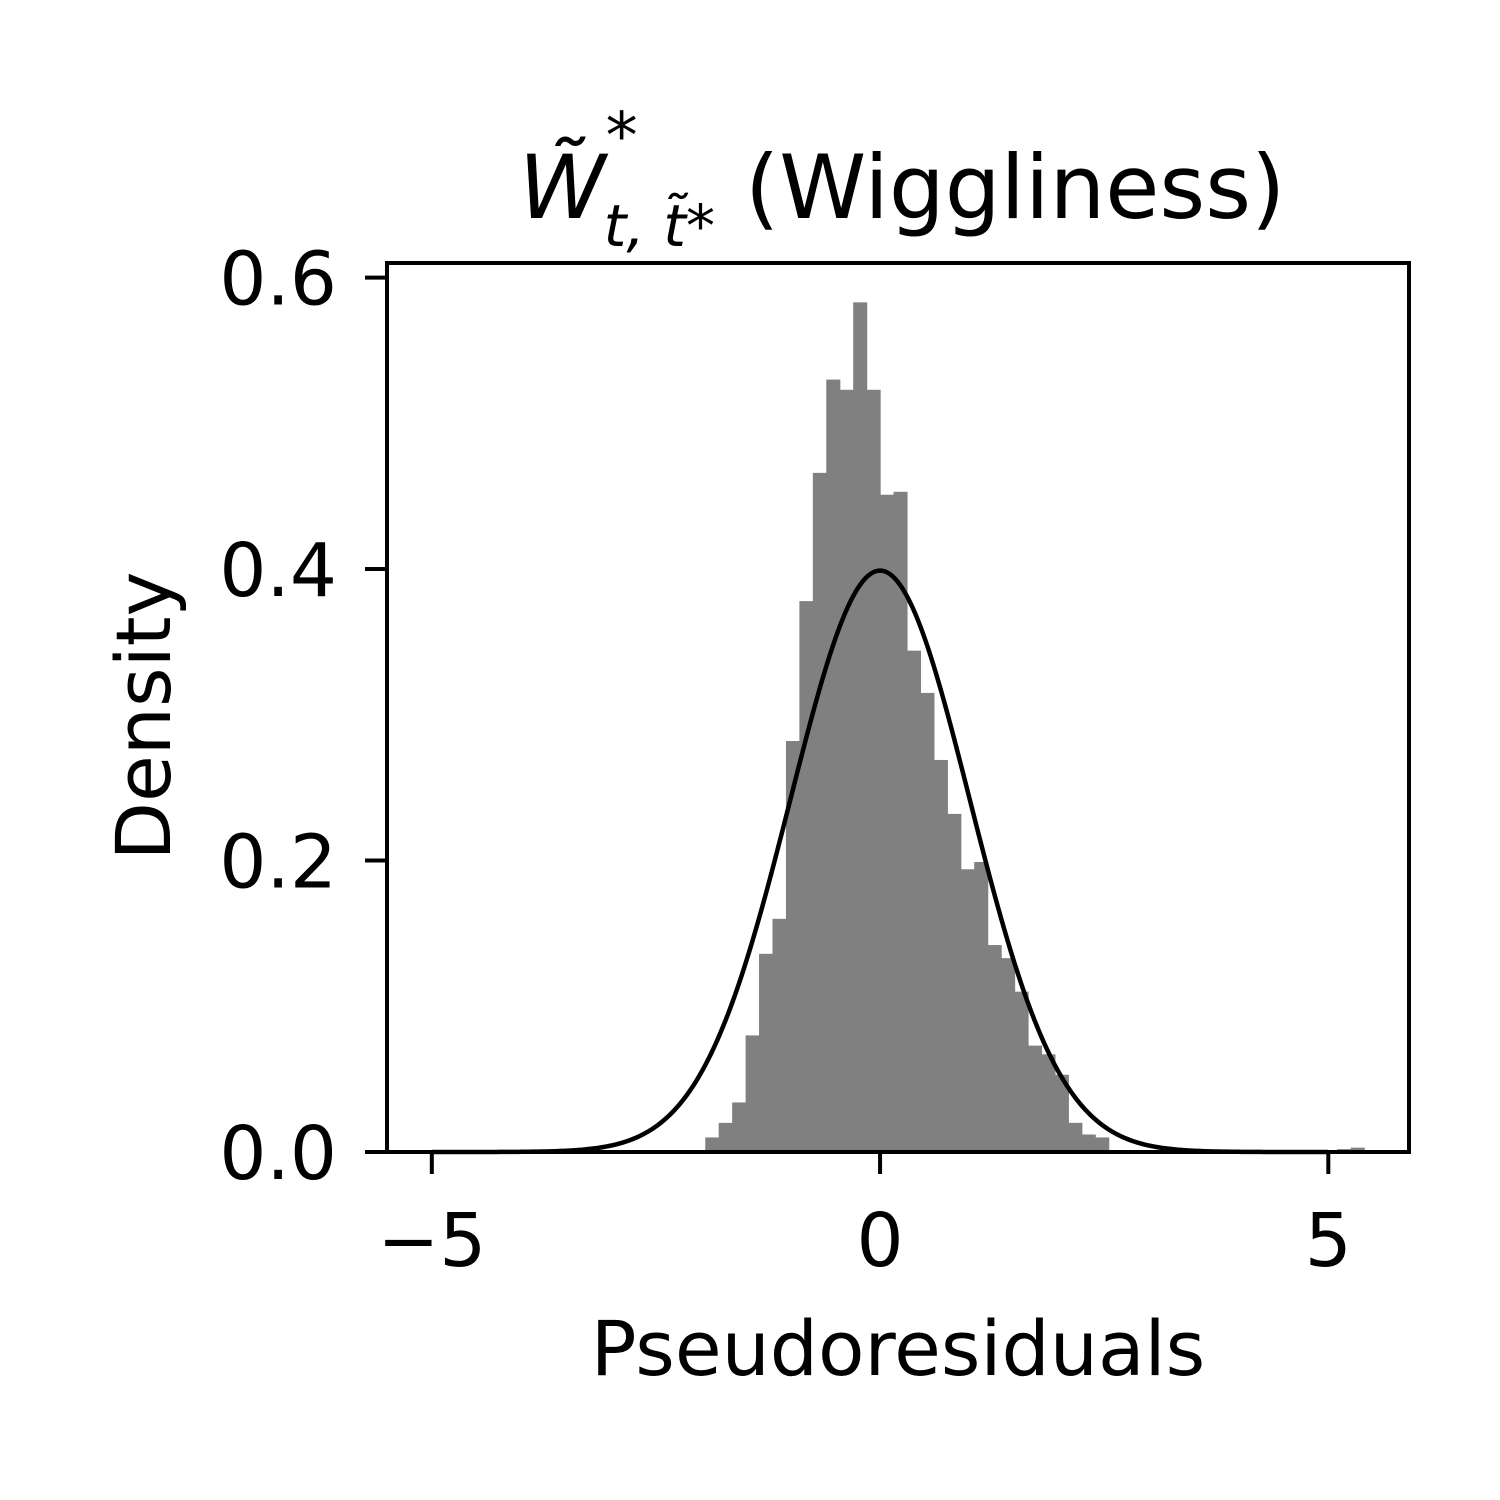 The image size is (1500, 1500). What do you see at coordinates (278, 863) in the screenshot?
I see `y-tick-label: 0.2` at bounding box center [278, 863].